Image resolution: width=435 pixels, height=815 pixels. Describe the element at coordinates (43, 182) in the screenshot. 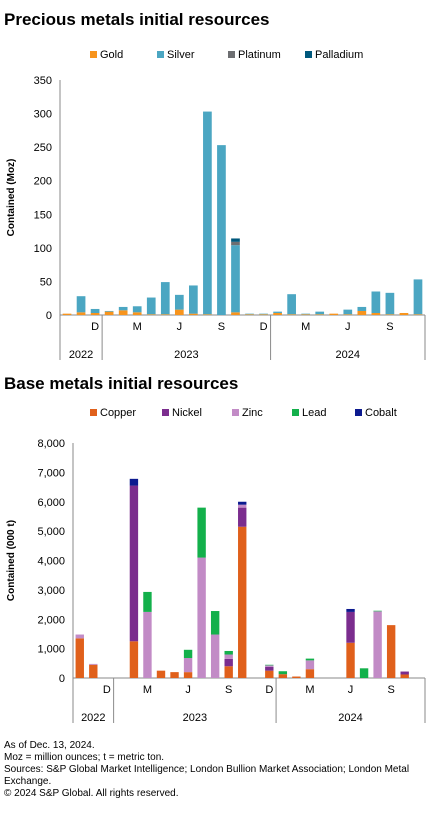

I see `y-tick-label: 200` at that location.